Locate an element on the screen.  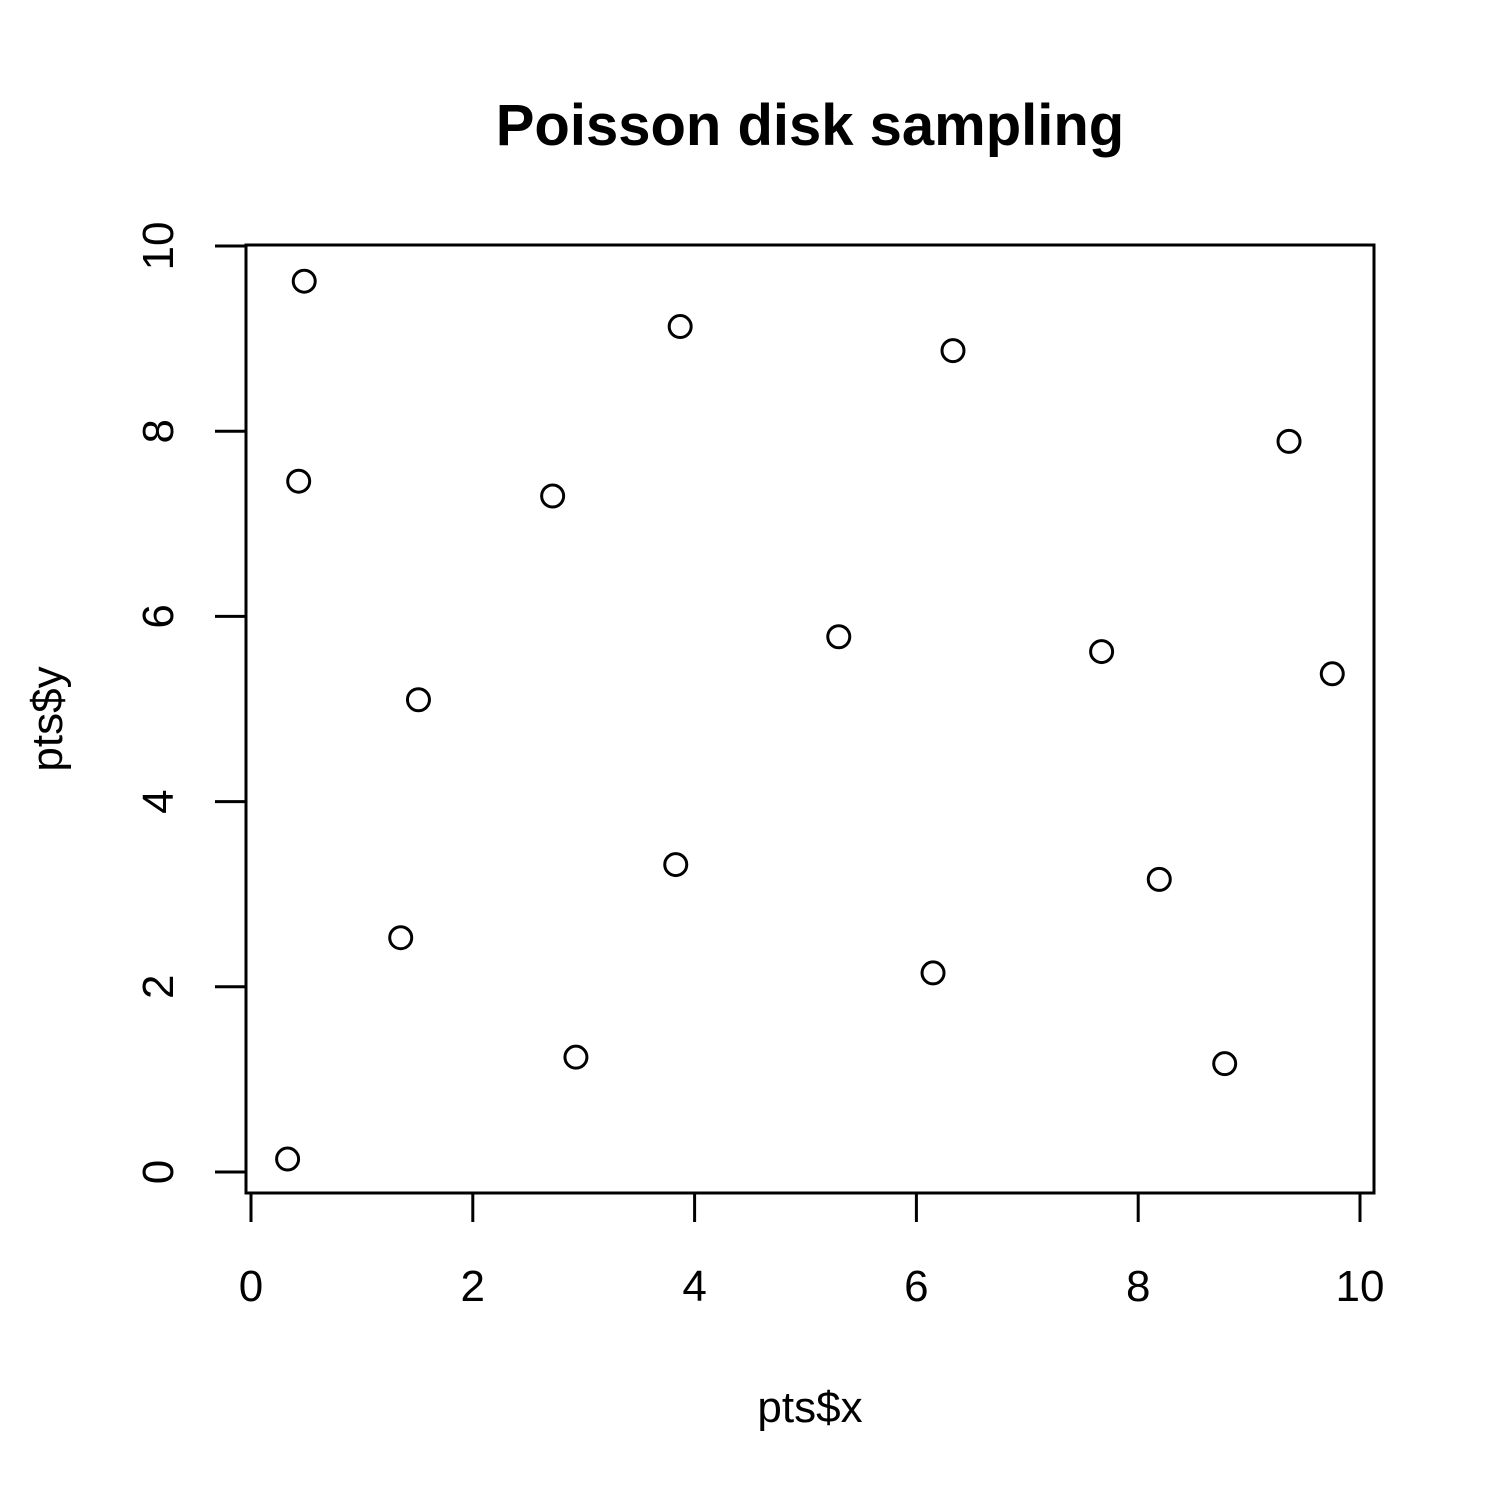
y-tick-label: 0 is located at coordinates (158, 1172).